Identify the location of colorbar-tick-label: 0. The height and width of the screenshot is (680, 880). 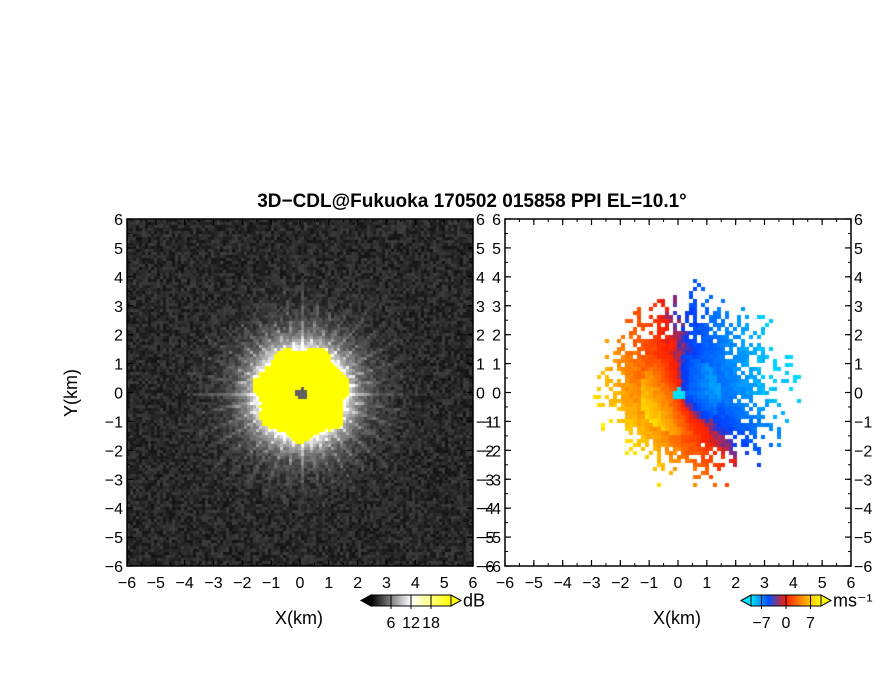
(786, 623).